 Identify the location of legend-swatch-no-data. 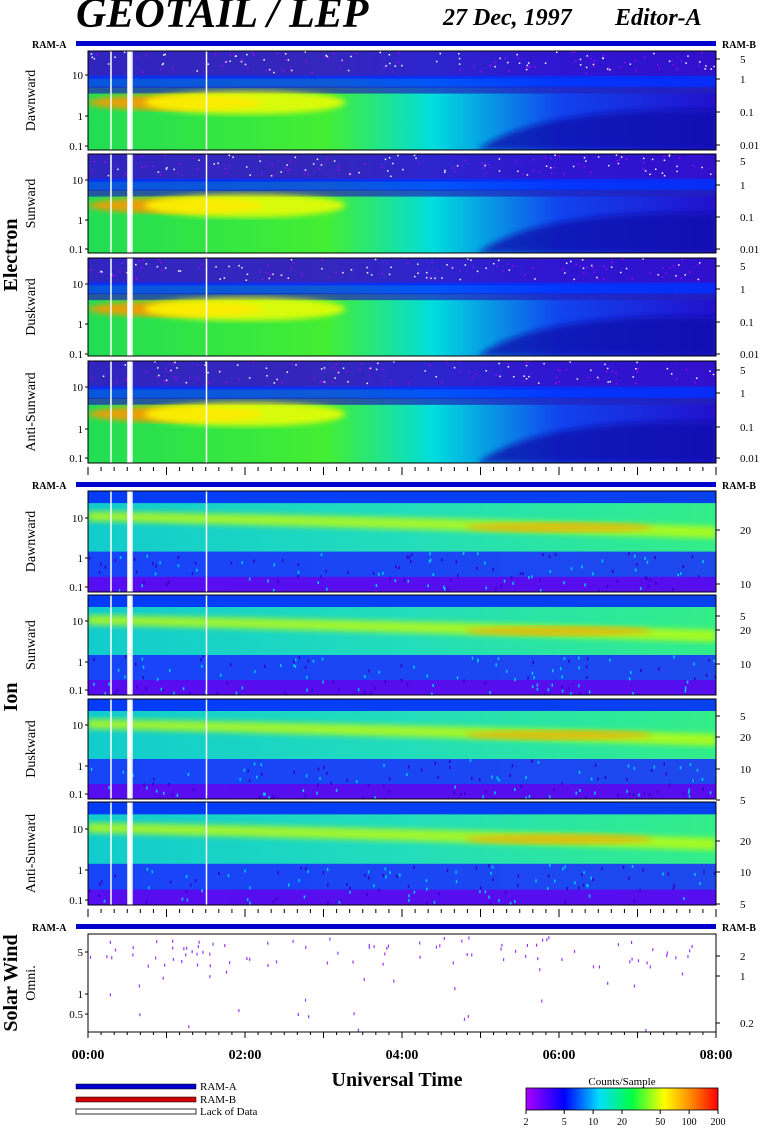
(136, 1111).